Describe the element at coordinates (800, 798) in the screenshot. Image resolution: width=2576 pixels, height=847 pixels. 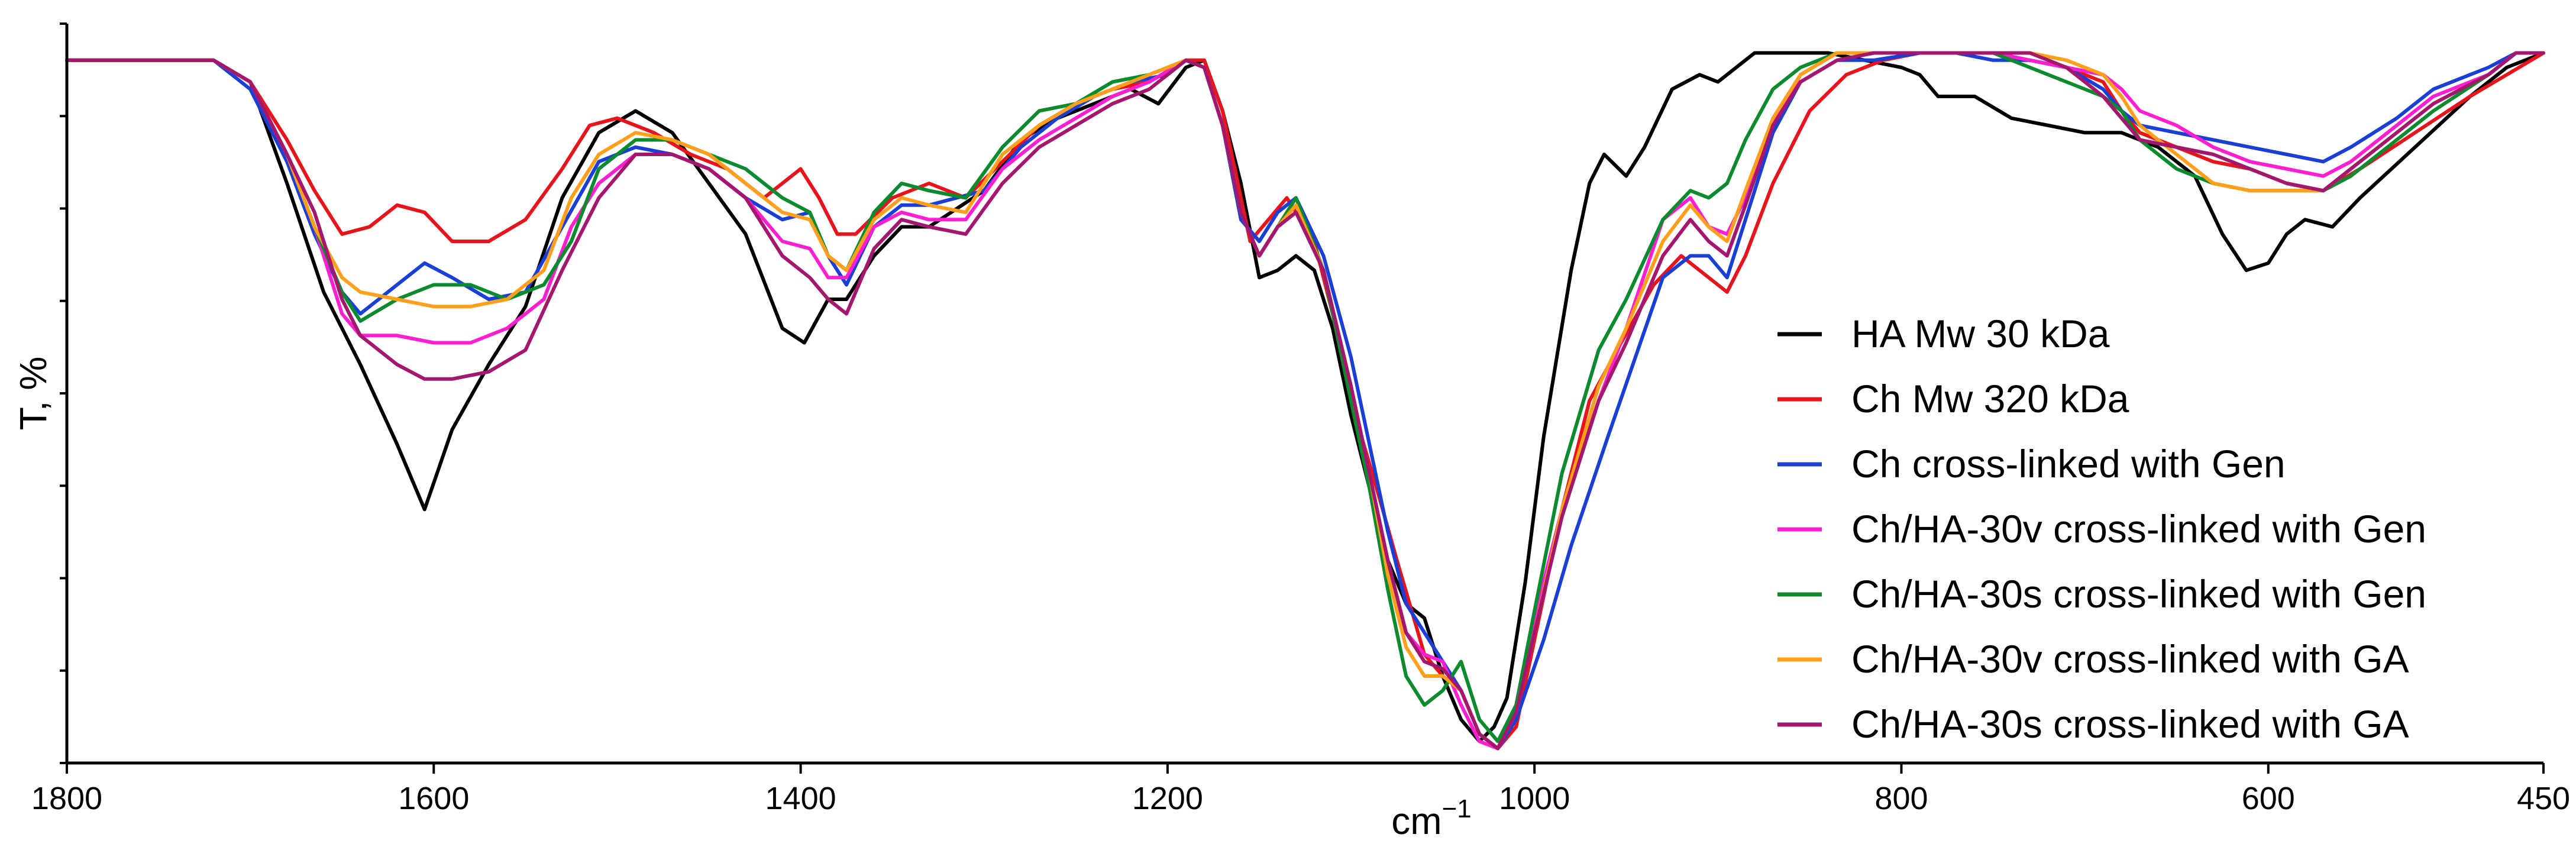
I see `x-tick-label: 1400` at that location.